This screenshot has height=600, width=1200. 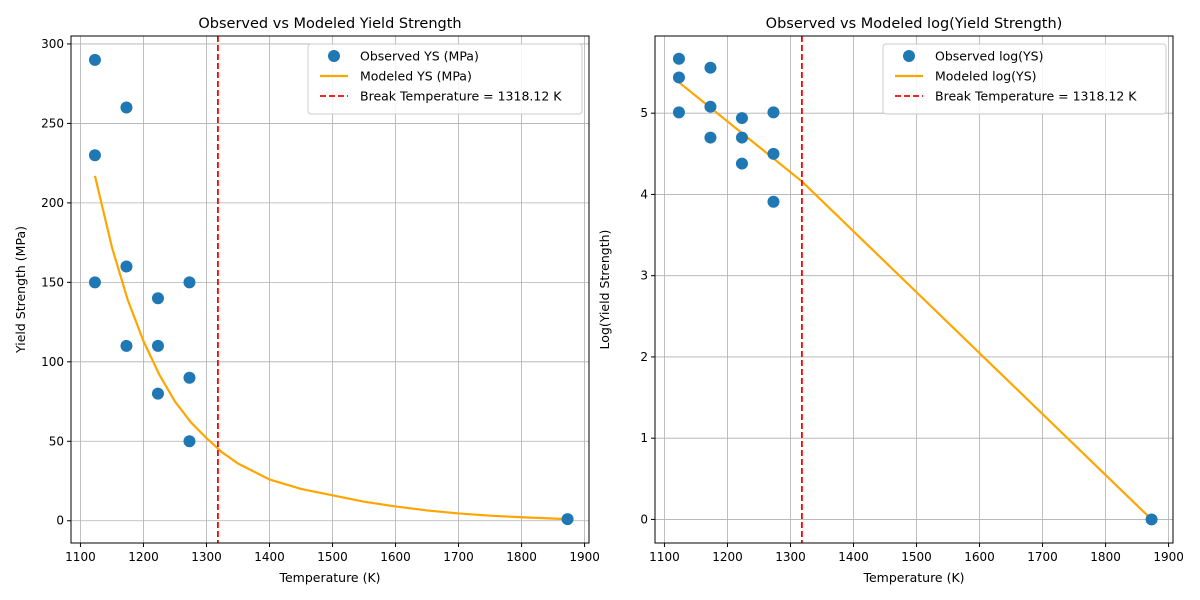 I want to click on y-axis-label: Log(Yield Strength), so click(x=604, y=290).